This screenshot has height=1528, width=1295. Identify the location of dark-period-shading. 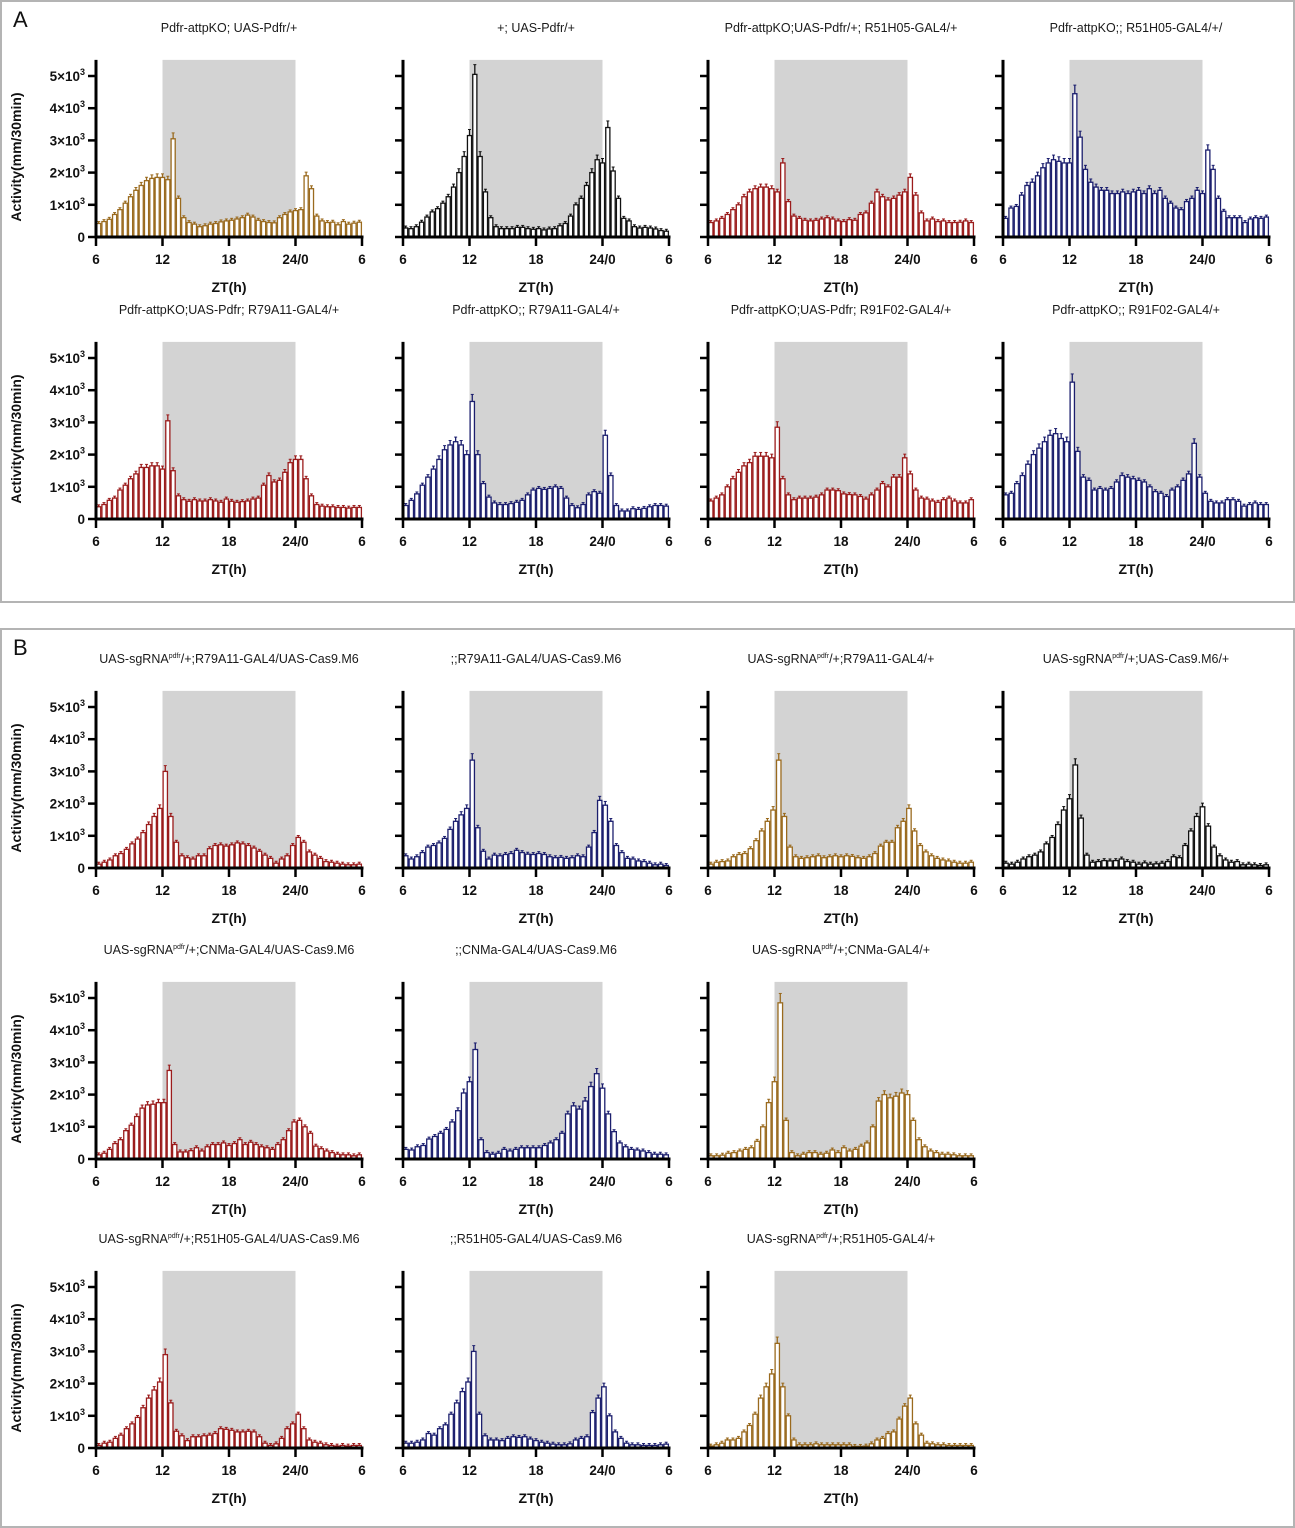
(229, 148).